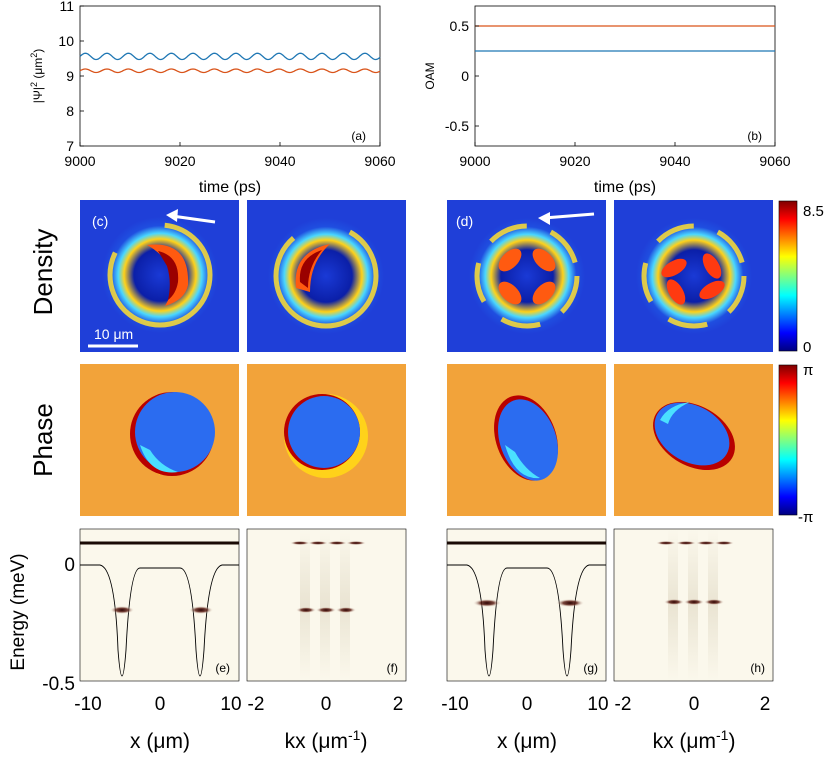 The width and height of the screenshot is (831, 764). I want to click on panel-a-ytick-label-1: 8, so click(70, 111).